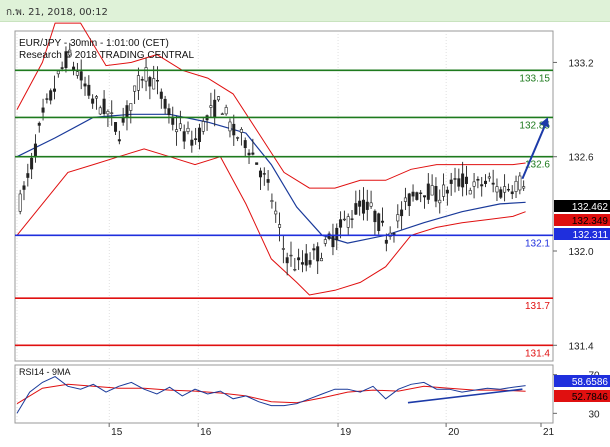  What do you see at coordinates (537, 353) in the screenshot?
I see `level-label-131.4: 131.4` at bounding box center [537, 353].